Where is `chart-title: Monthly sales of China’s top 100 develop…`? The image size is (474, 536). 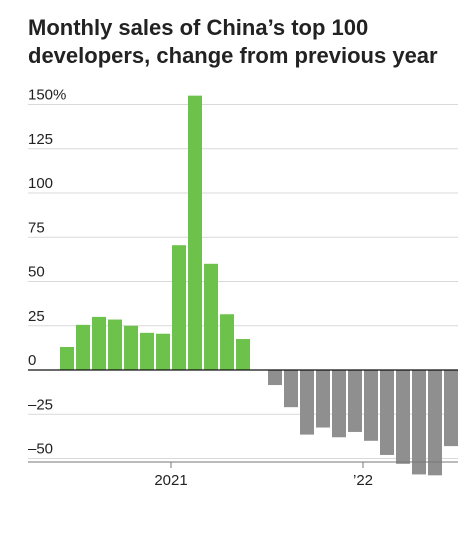 chart-title: Monthly sales of China’s top 100 develop… is located at coordinates (233, 41).